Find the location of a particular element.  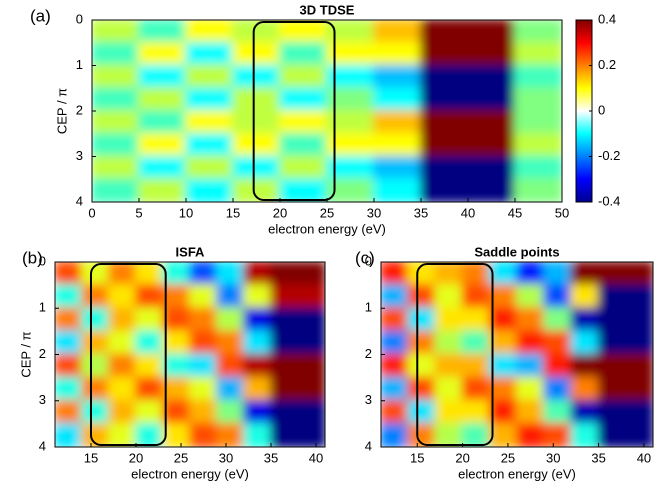

x-tick-label: 40 is located at coordinates (644, 457).